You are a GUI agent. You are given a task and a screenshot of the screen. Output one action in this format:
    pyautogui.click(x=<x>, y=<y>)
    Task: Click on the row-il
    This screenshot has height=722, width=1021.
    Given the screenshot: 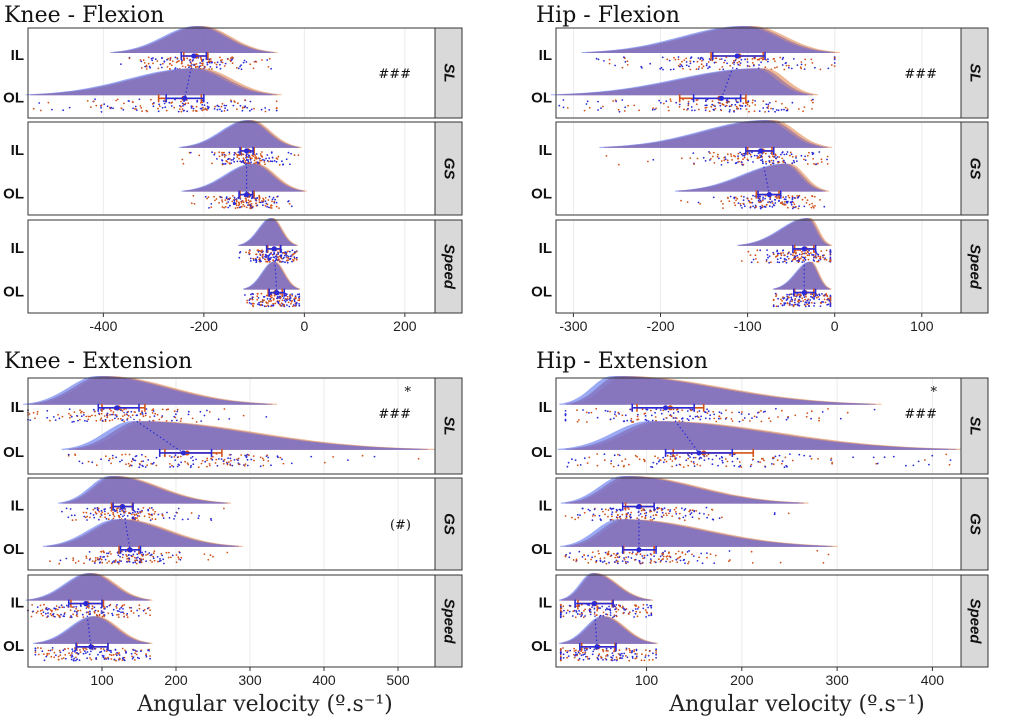 What is the action you would take?
    pyautogui.click(x=785, y=241)
    